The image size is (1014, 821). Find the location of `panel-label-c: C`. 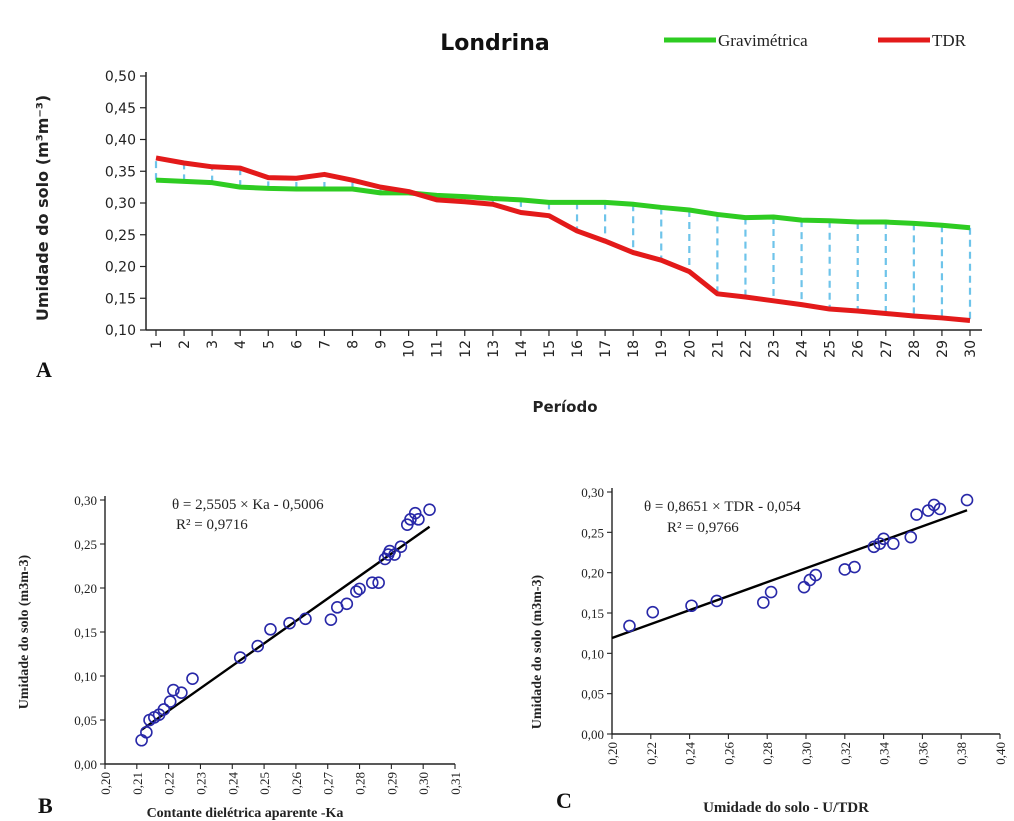

panel-label-c: C is located at coordinates (564, 800).